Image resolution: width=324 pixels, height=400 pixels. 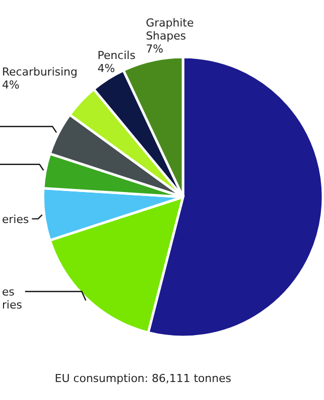 I want to click on slice-label: es ries, so click(x=12, y=299).